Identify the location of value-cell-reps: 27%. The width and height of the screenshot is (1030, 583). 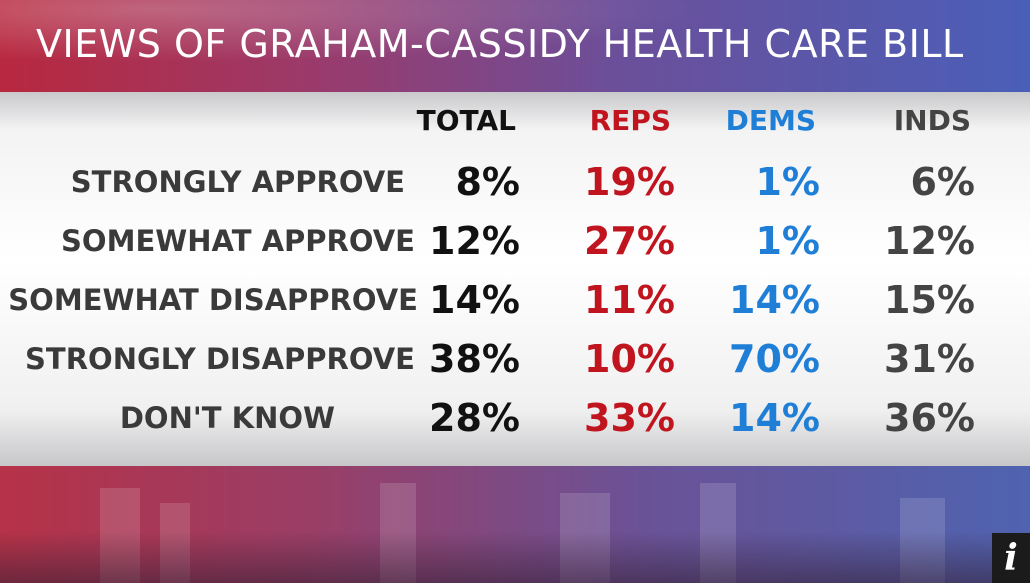
(629, 241).